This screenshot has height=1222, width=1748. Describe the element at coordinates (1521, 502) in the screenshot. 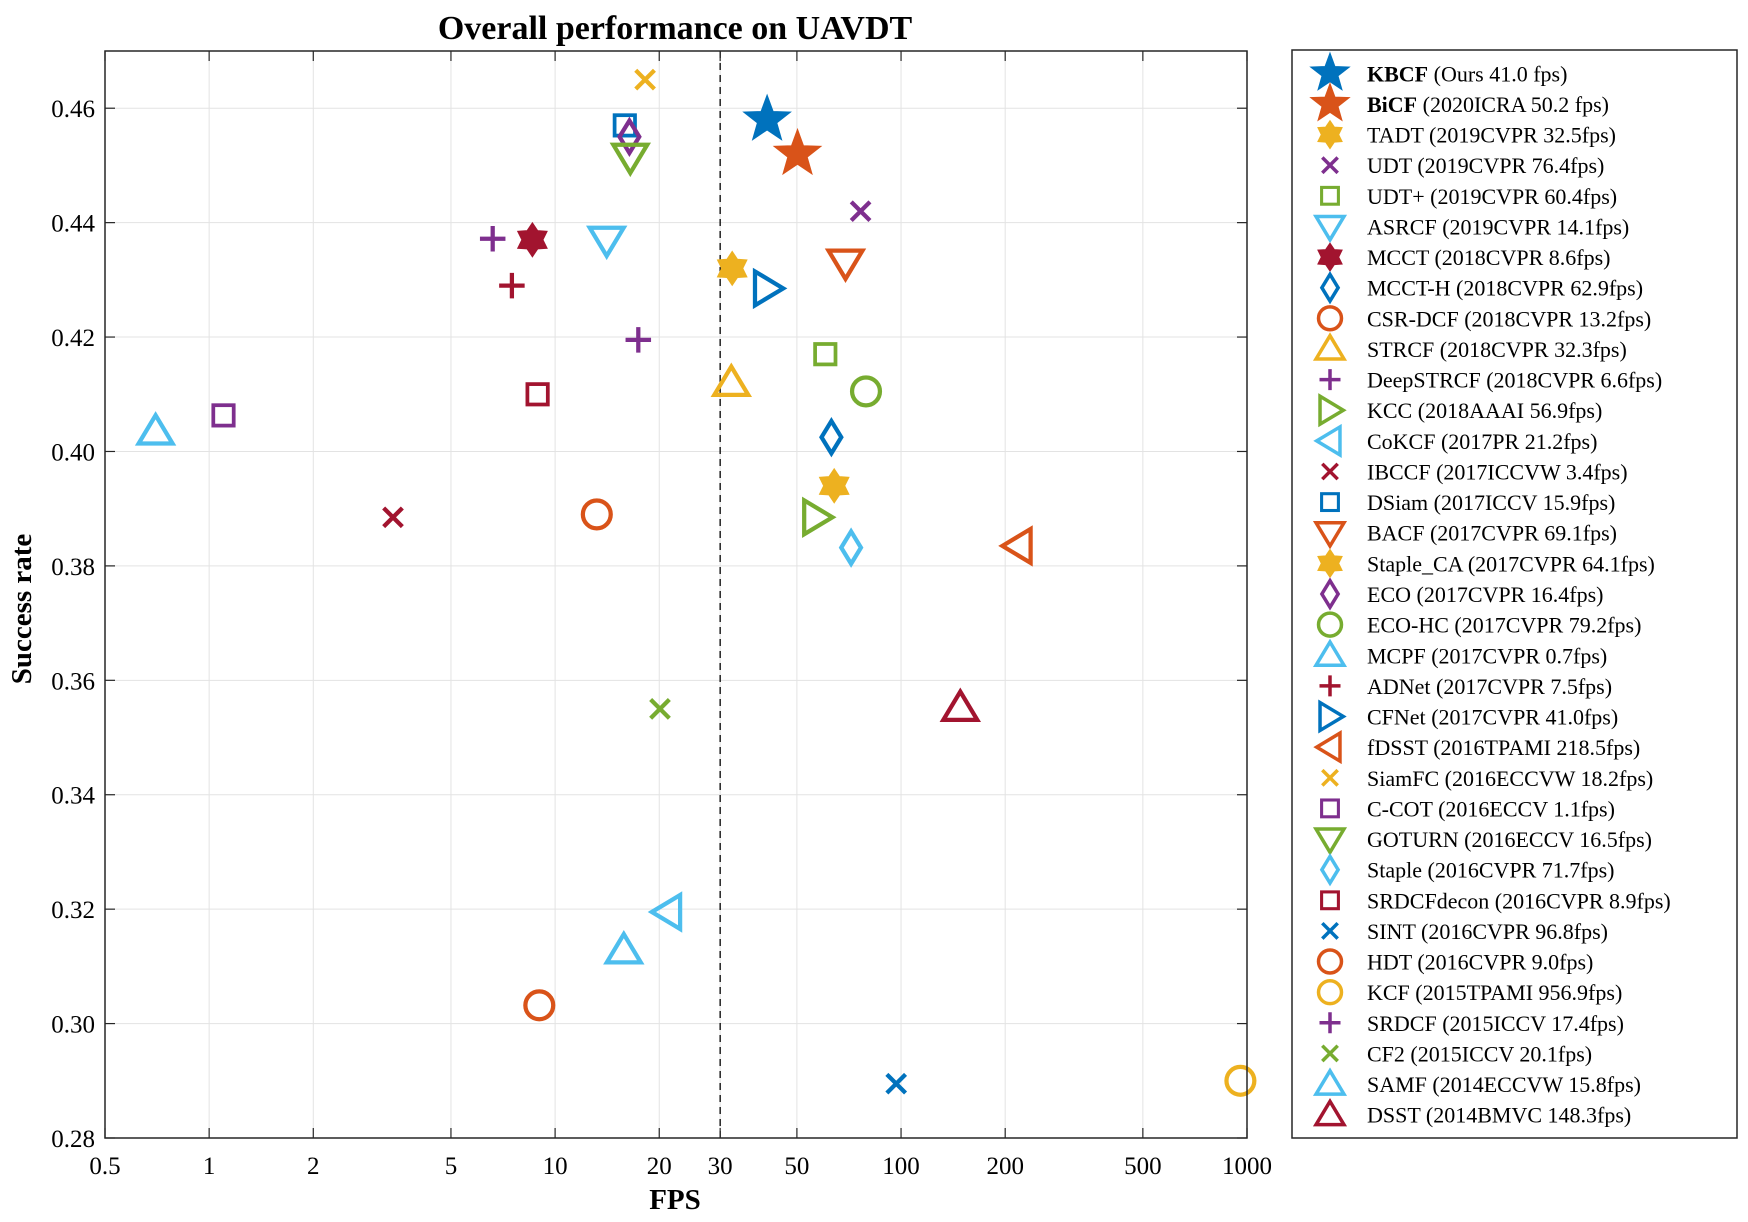

I see `legend-series-note: (2017ICCV 15.9fps)` at that location.